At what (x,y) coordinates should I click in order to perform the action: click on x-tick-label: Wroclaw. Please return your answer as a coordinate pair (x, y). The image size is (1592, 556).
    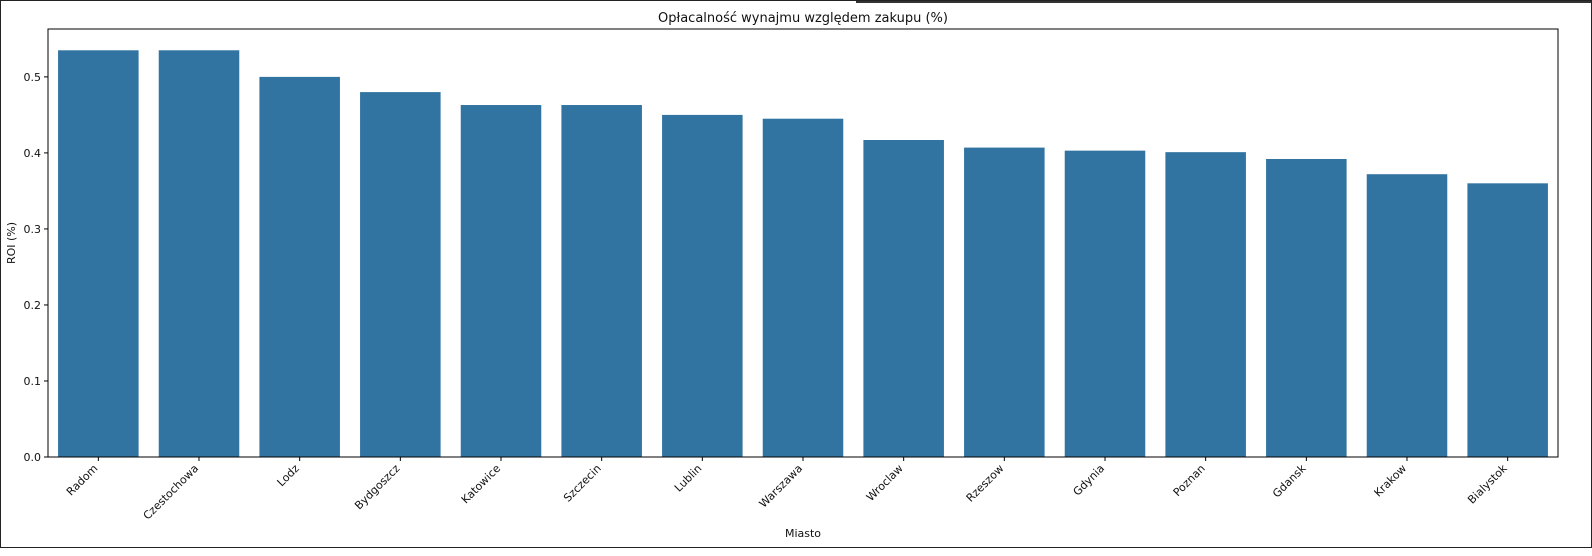
    Looking at the image, I should click on (885, 483).